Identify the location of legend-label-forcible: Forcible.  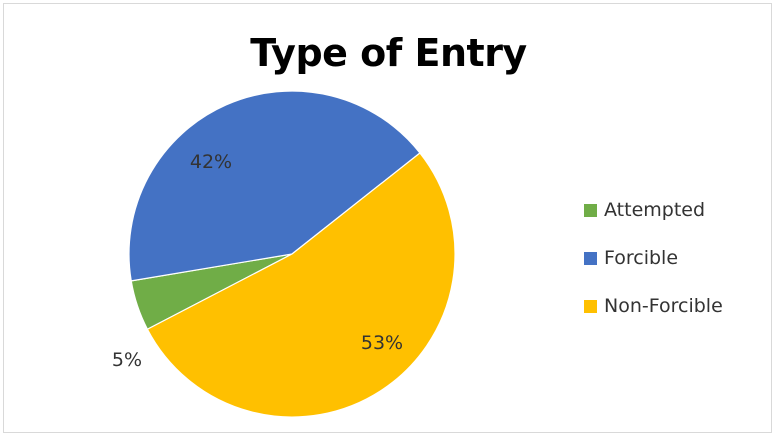
(641, 258).